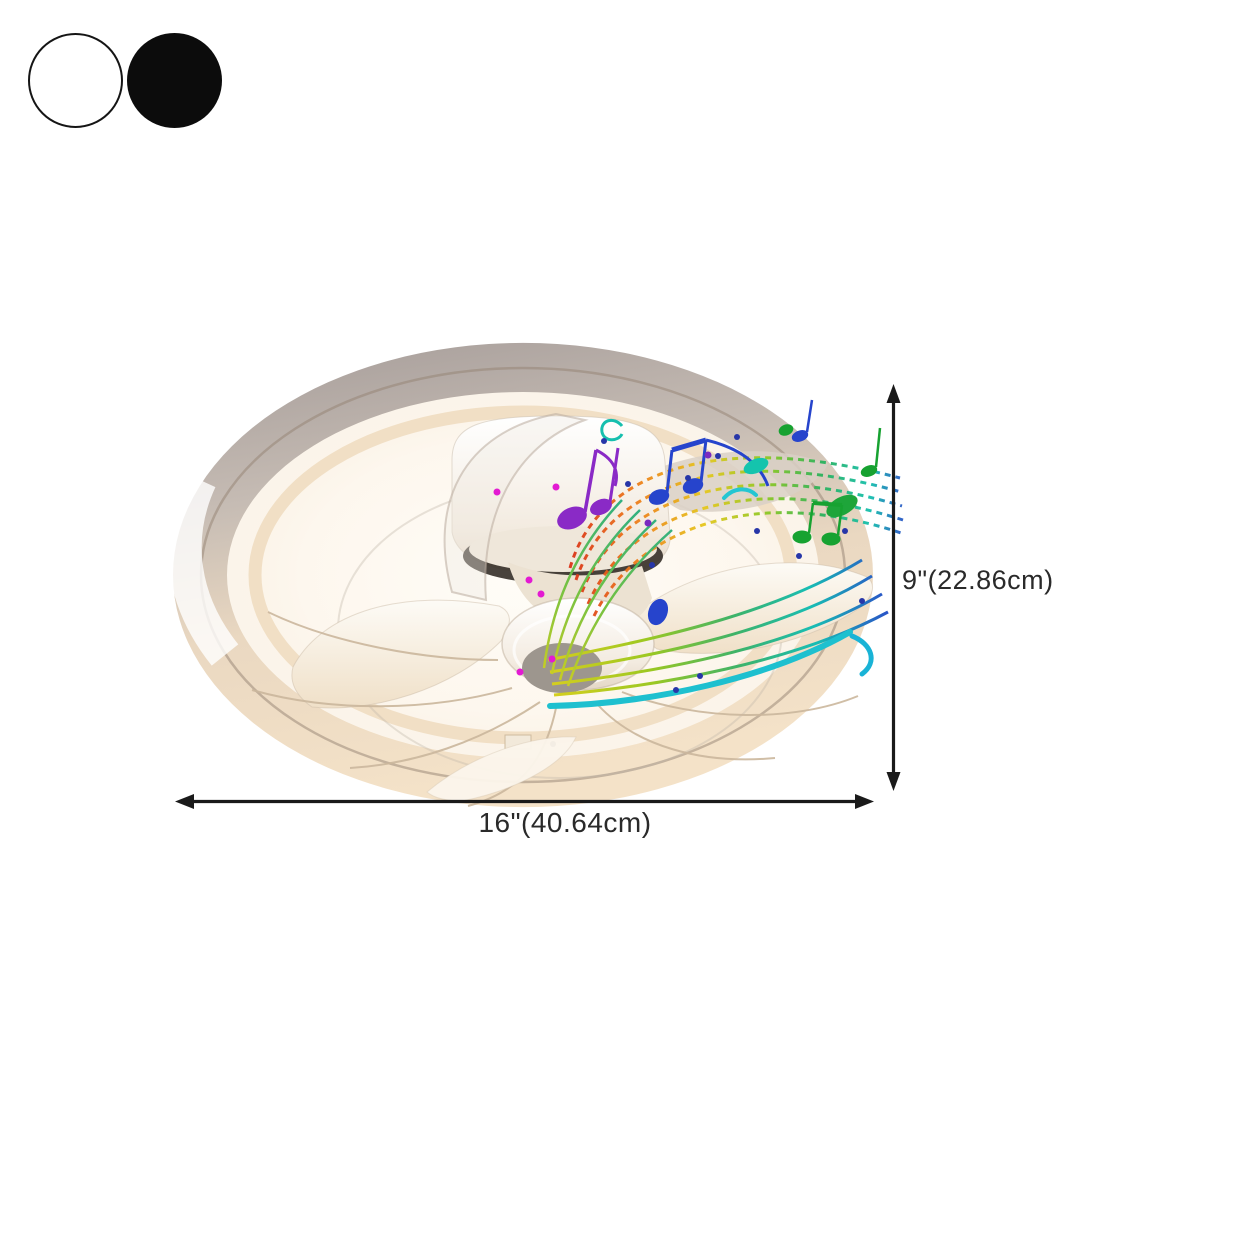 Image resolution: width=1250 pixels, height=1250 pixels. I want to click on fan-blade-back, so click(738, 481).